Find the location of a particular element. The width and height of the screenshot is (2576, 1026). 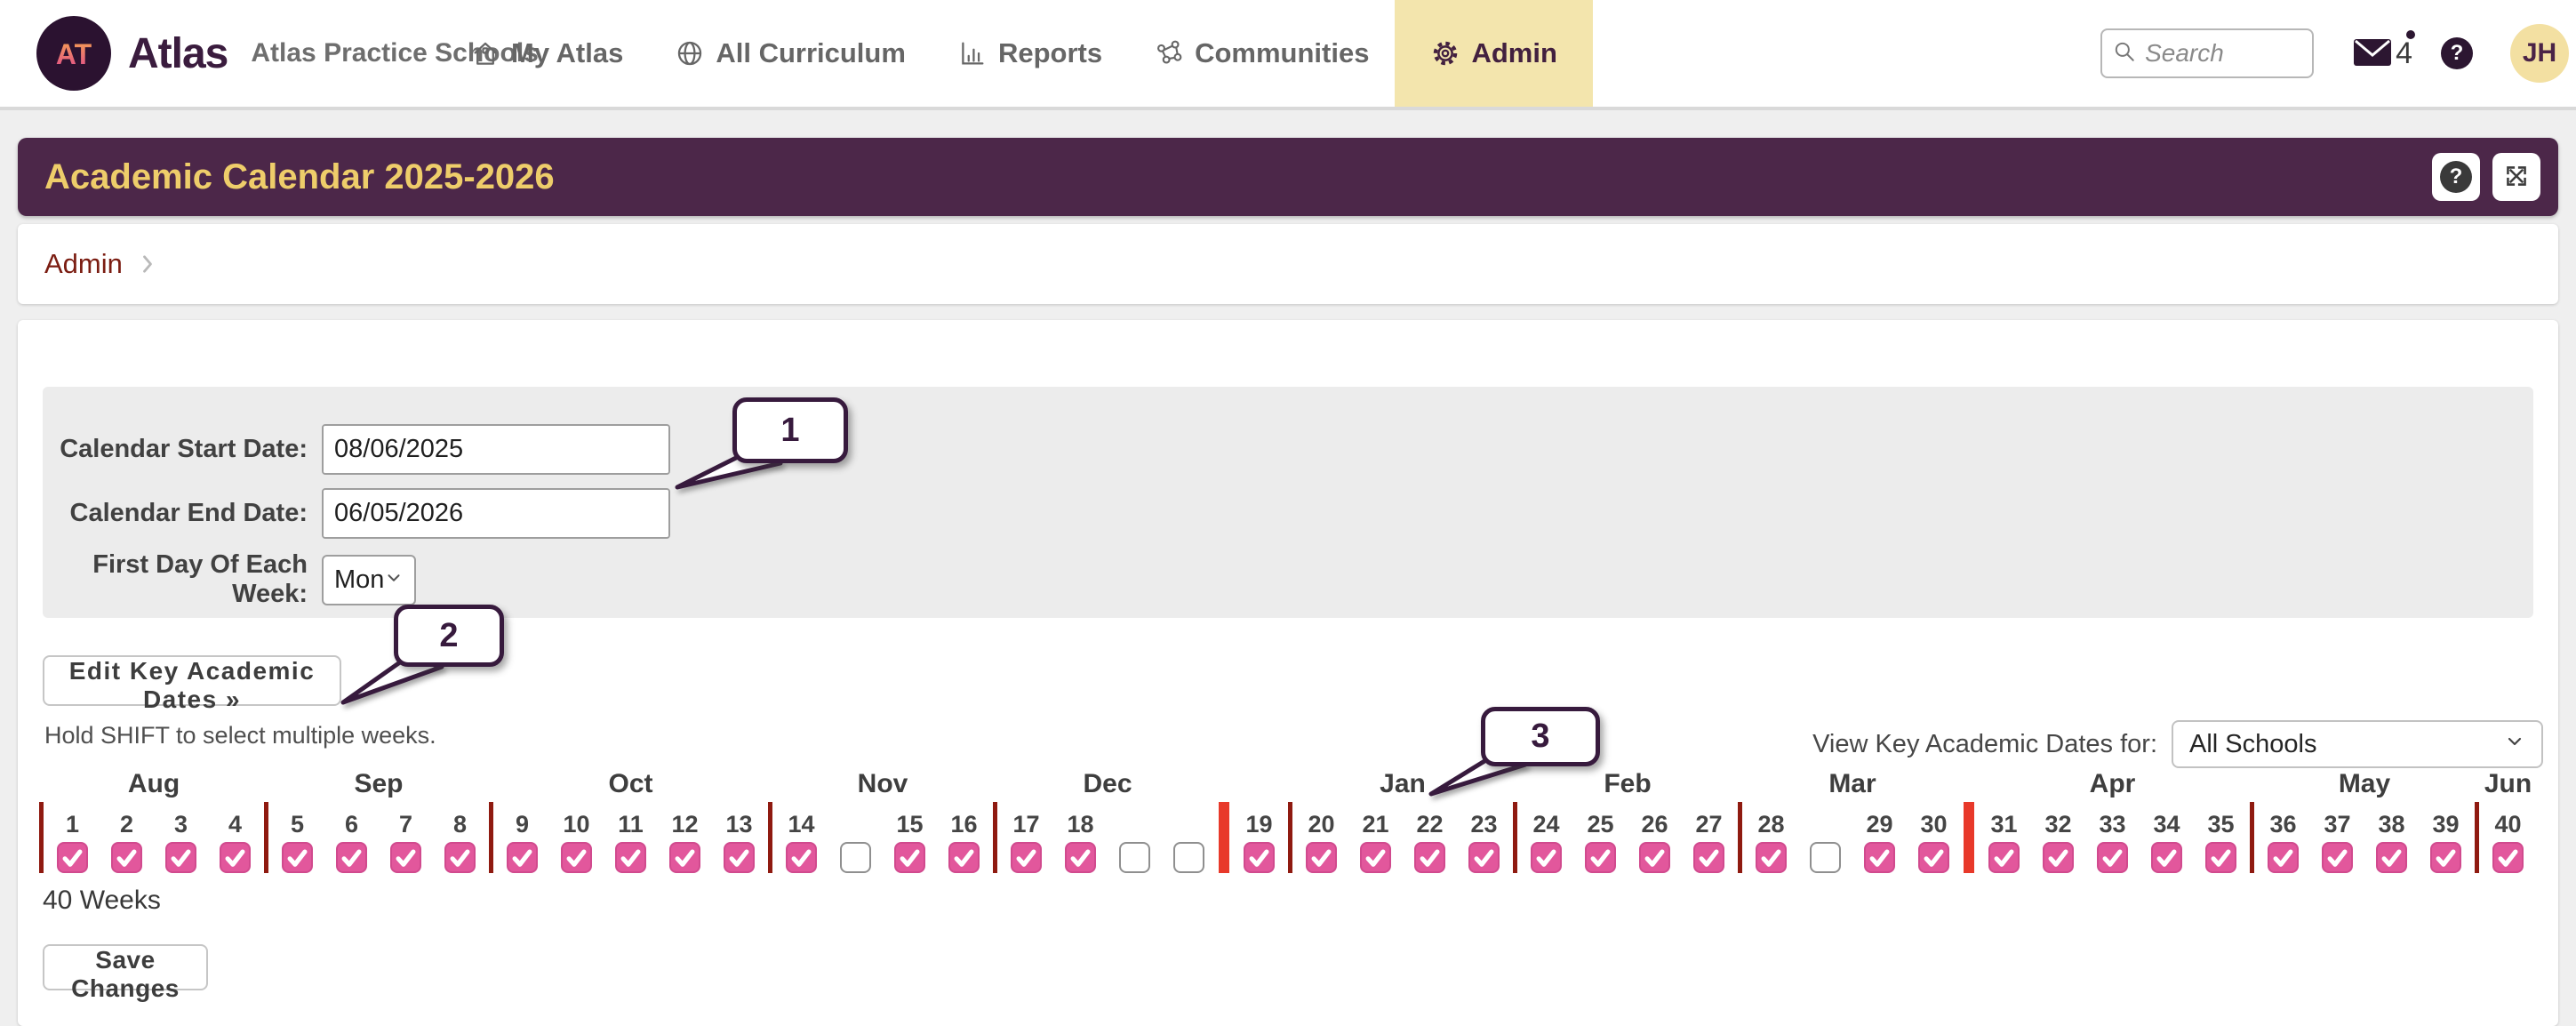

search-input is located at coordinates (2216, 53).